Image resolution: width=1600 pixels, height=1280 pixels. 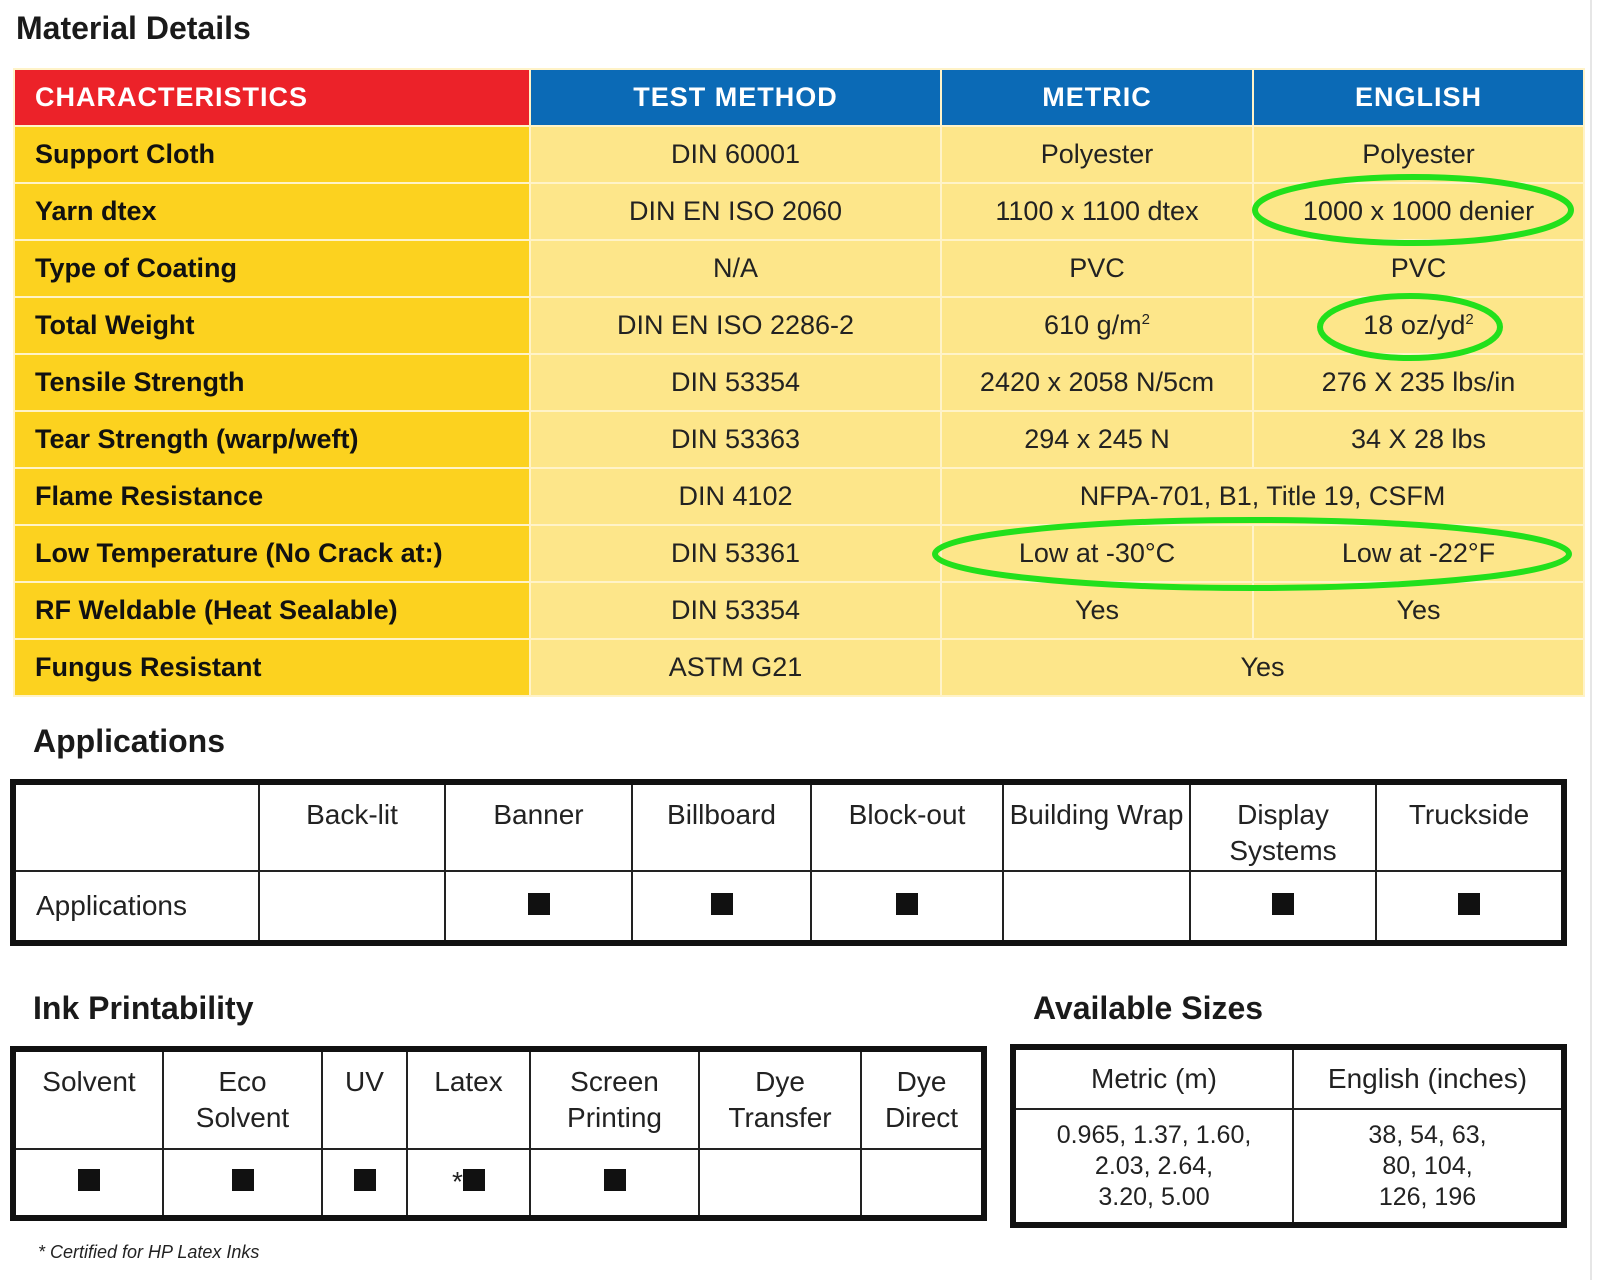 What do you see at coordinates (140, 382) in the screenshot?
I see `cell-text: Tensile Strength` at bounding box center [140, 382].